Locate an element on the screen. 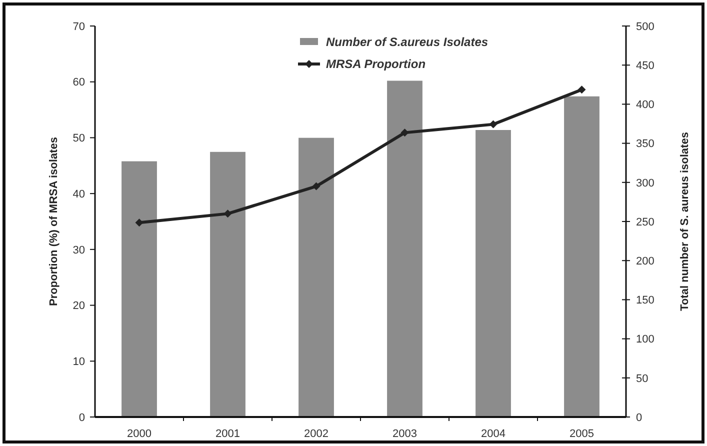  y-tick-label: 10 is located at coordinates (78, 362).